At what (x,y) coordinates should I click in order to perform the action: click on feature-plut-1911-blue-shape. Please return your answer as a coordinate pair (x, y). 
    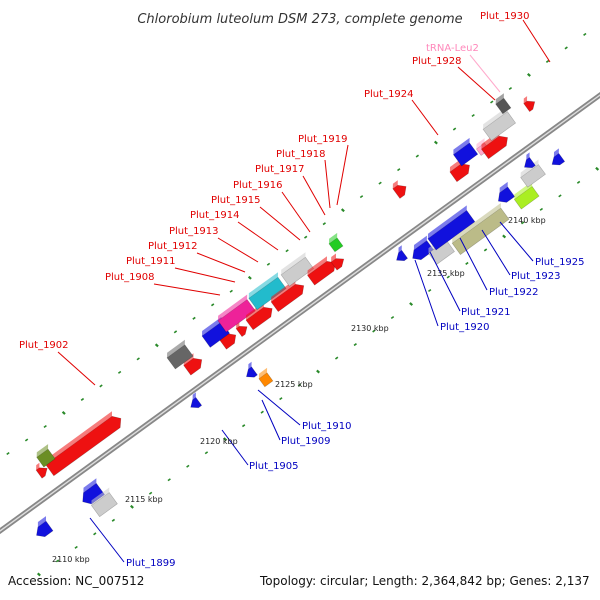
    Looking at the image, I should click on (216, 334).